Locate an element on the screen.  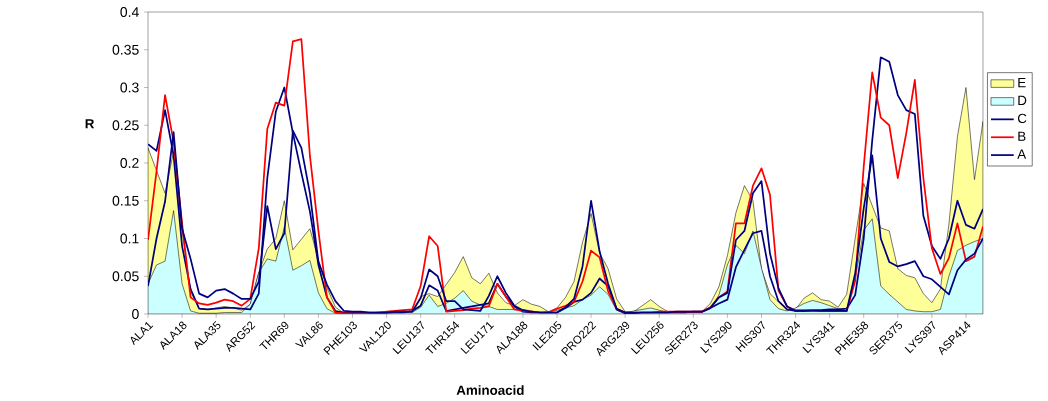
y-tick-label: 0.4 is located at coordinates (129, 12).